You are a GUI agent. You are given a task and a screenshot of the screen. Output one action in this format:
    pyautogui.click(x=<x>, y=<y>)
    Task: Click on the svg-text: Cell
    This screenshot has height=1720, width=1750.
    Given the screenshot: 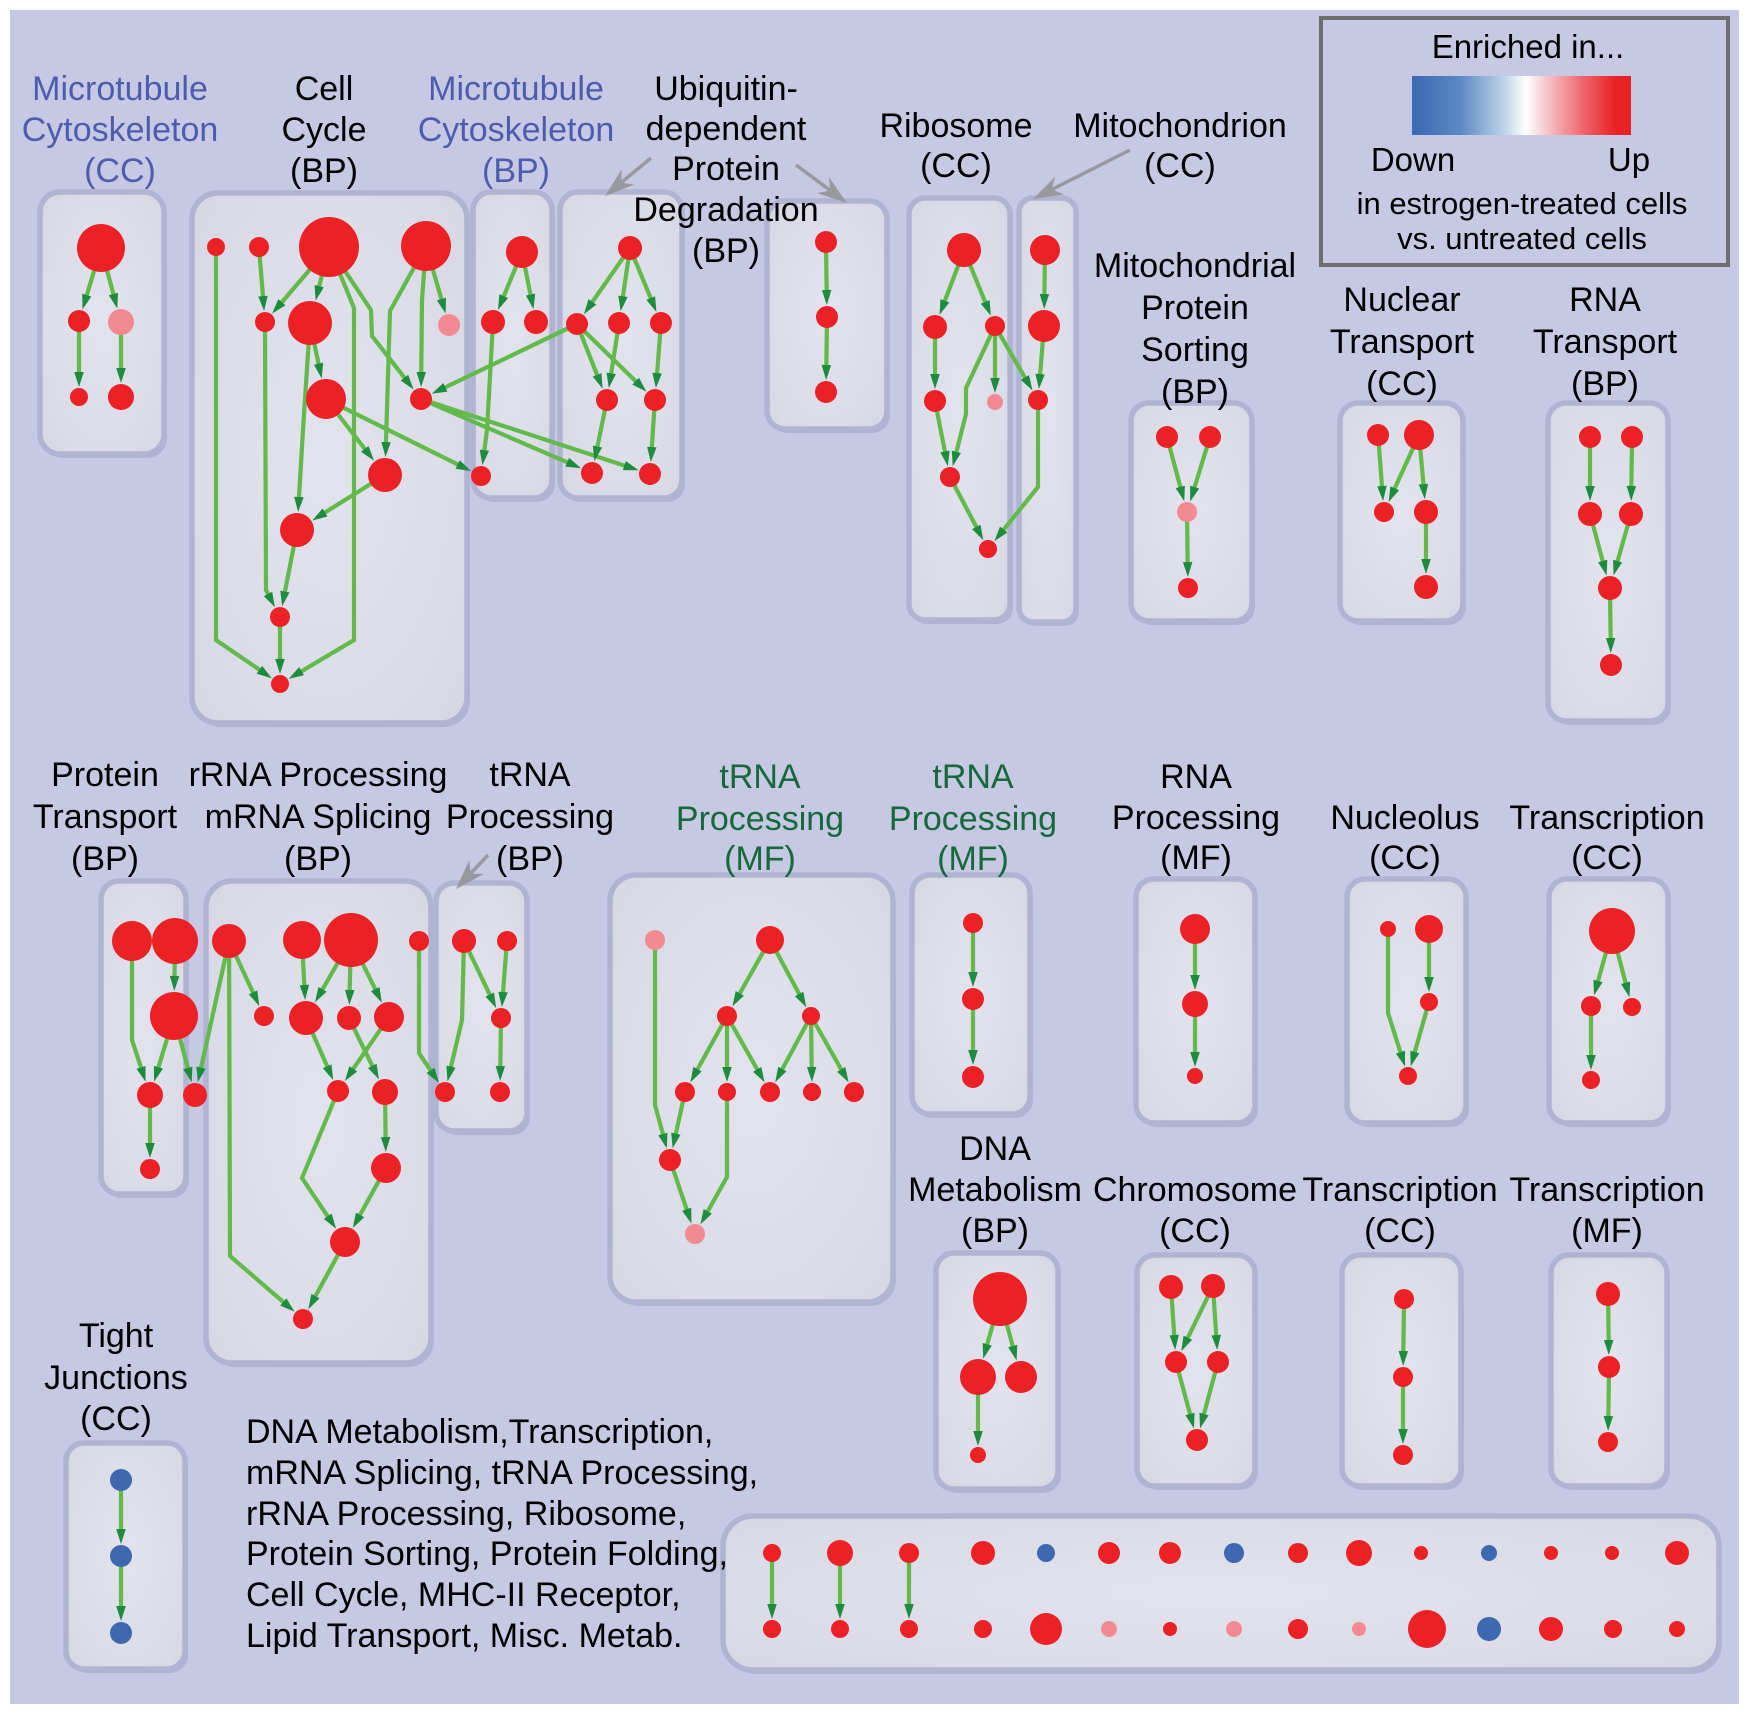 What is the action you would take?
    pyautogui.click(x=324, y=89)
    